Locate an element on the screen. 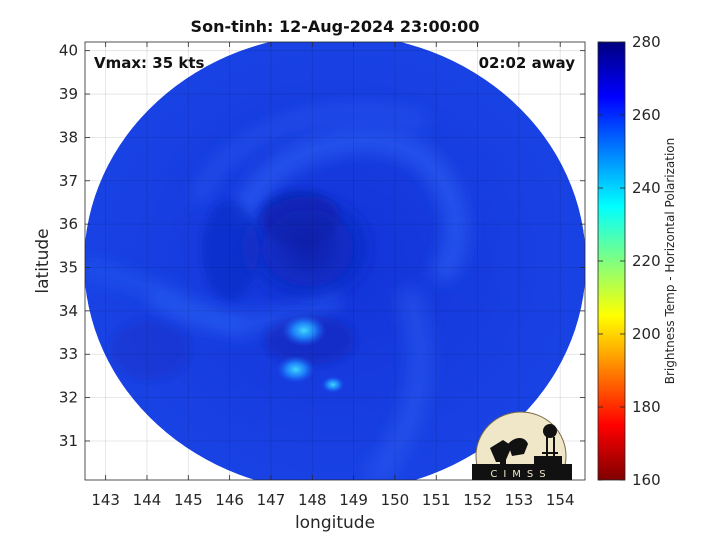 The height and width of the screenshot is (544, 720). y-axis-label: latitude is located at coordinates (43, 260).